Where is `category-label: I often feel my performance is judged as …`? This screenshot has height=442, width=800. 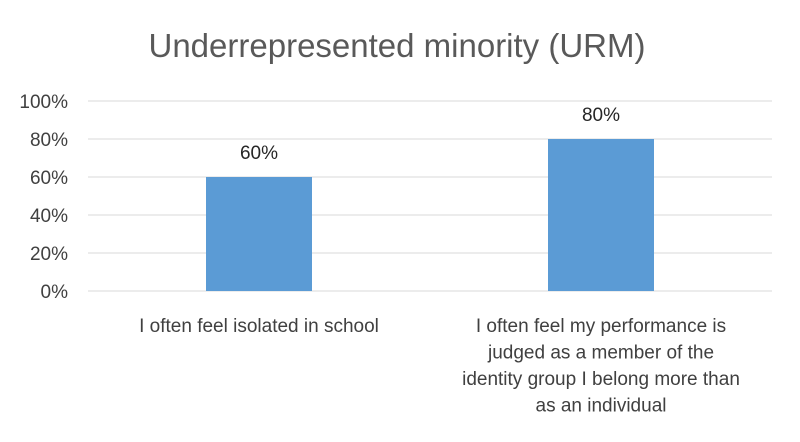
category-label: I often feel my performance is judged as … is located at coordinates (601, 366).